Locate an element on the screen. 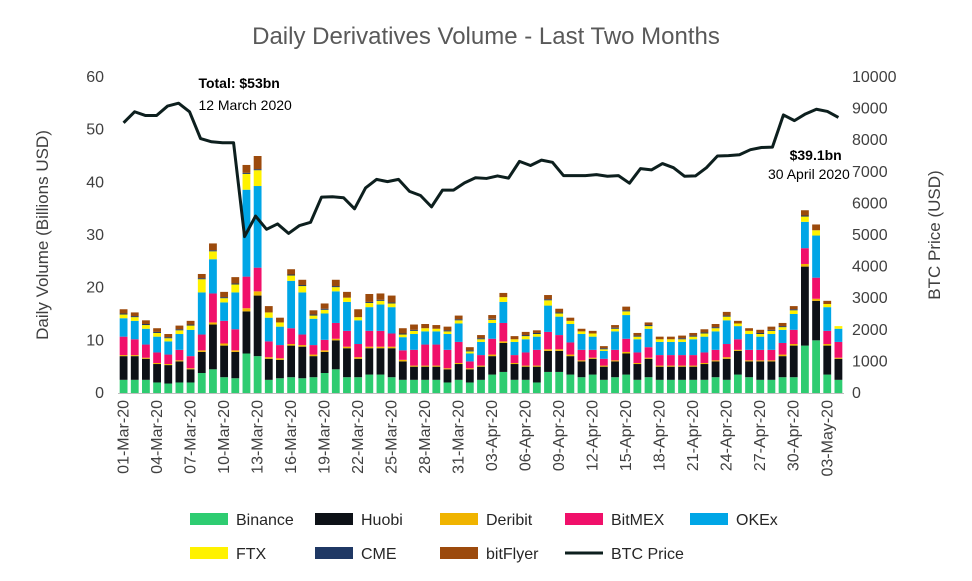 This screenshot has height=581, width=972. x-tick-label: 10-Mar-20 is located at coordinates (224, 437).